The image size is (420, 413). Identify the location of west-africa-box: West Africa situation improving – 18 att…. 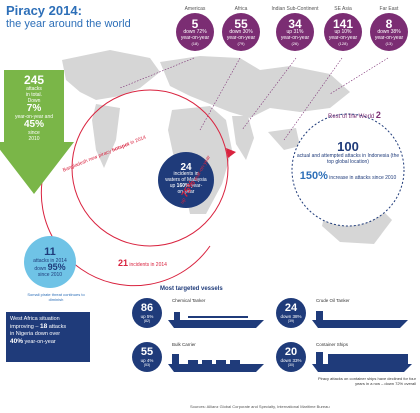
(48, 337).